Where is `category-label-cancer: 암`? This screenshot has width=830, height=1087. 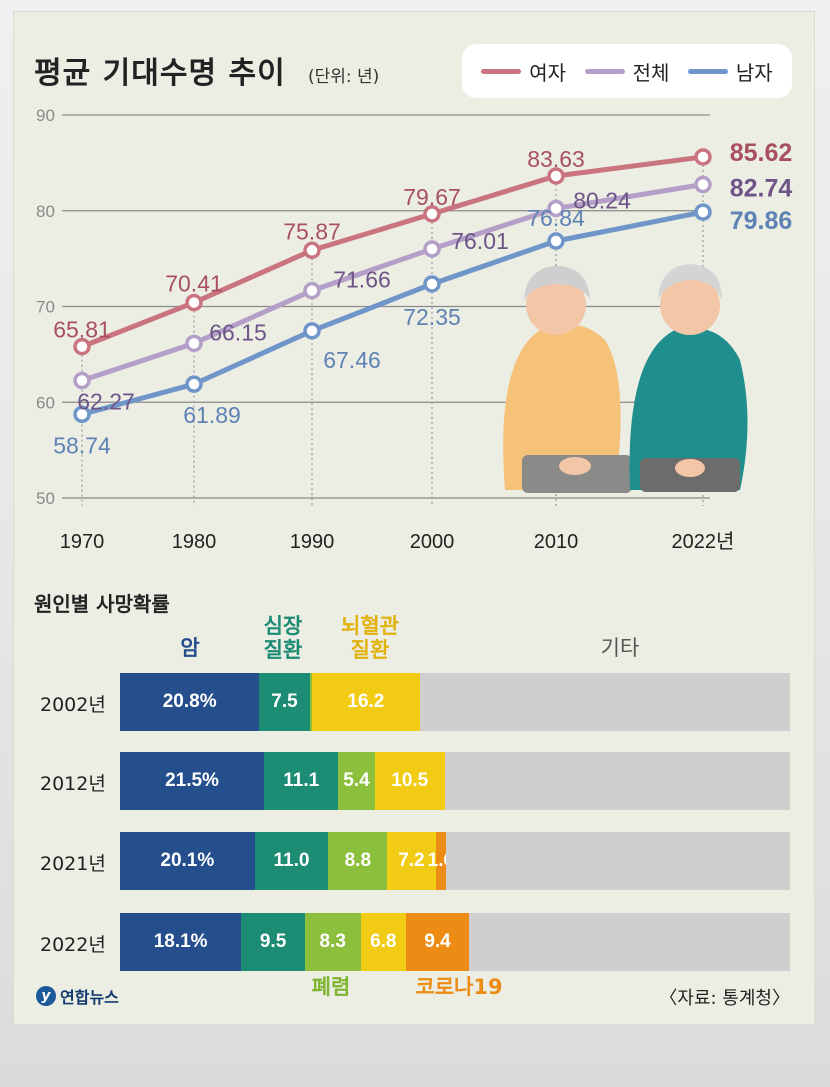
category-label-cancer: 암 is located at coordinates (190, 648).